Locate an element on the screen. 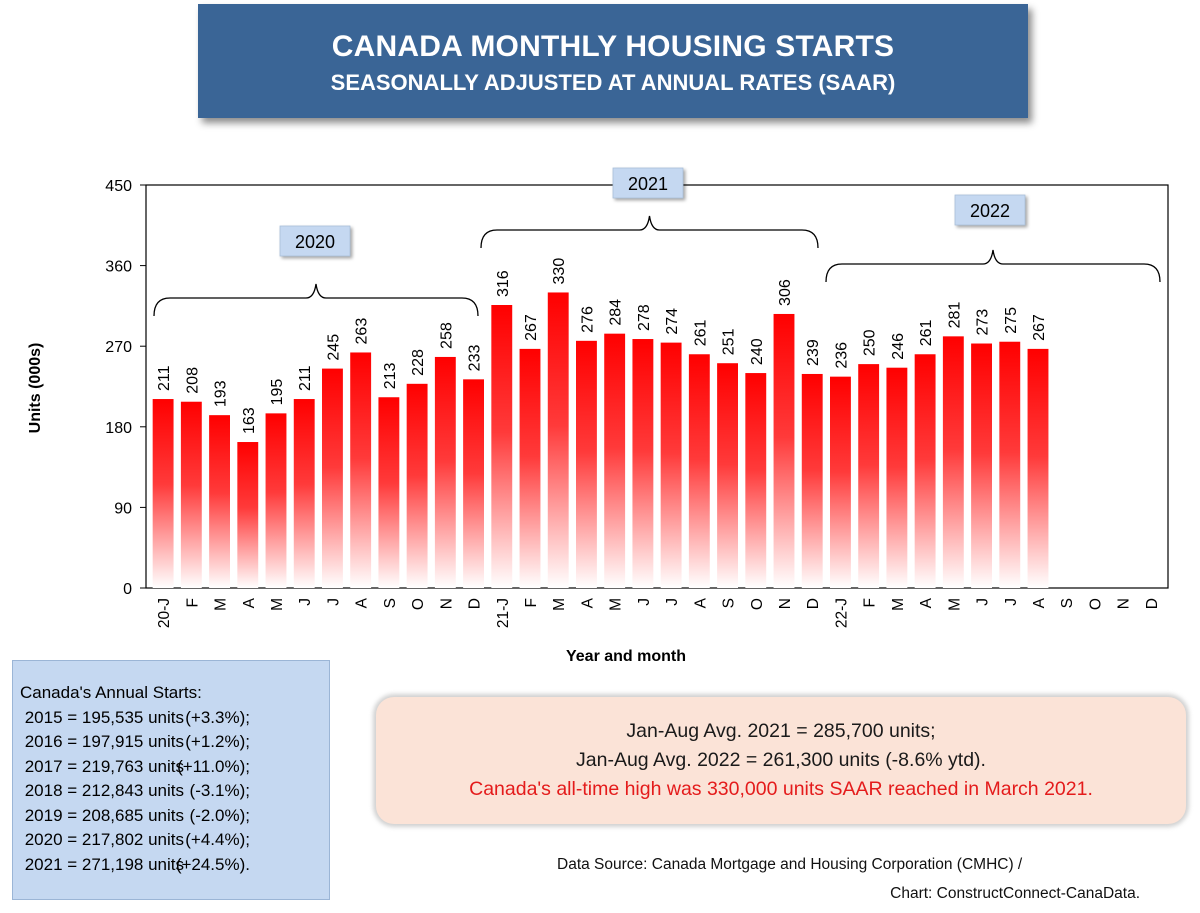 The width and height of the screenshot is (1200, 913). annual-starts-value: 2018 = 212,843 units is located at coordinates (102, 790).